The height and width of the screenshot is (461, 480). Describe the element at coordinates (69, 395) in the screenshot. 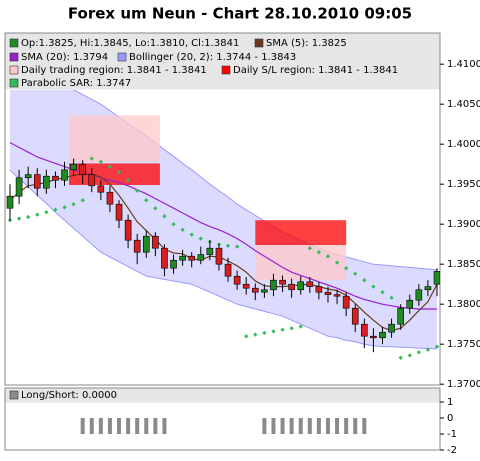

I see `legend-label: Long/Short: 0.0000` at that location.